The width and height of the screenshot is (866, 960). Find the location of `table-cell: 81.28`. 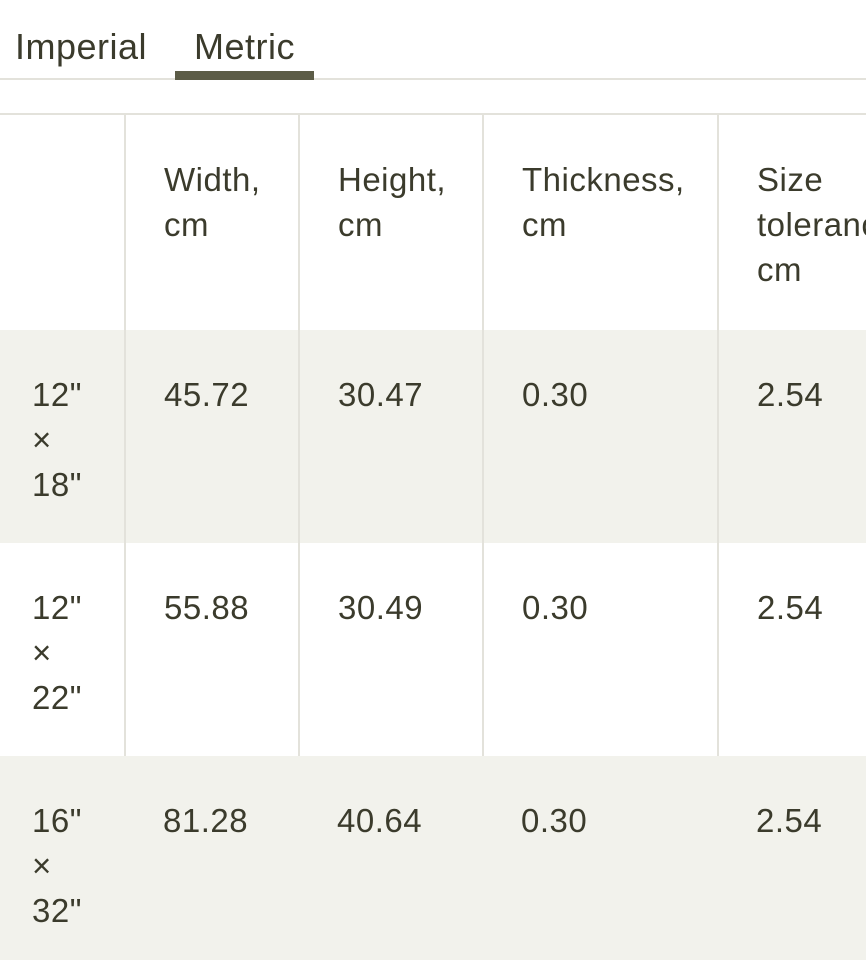

table-cell: 81.28 is located at coordinates (206, 820).